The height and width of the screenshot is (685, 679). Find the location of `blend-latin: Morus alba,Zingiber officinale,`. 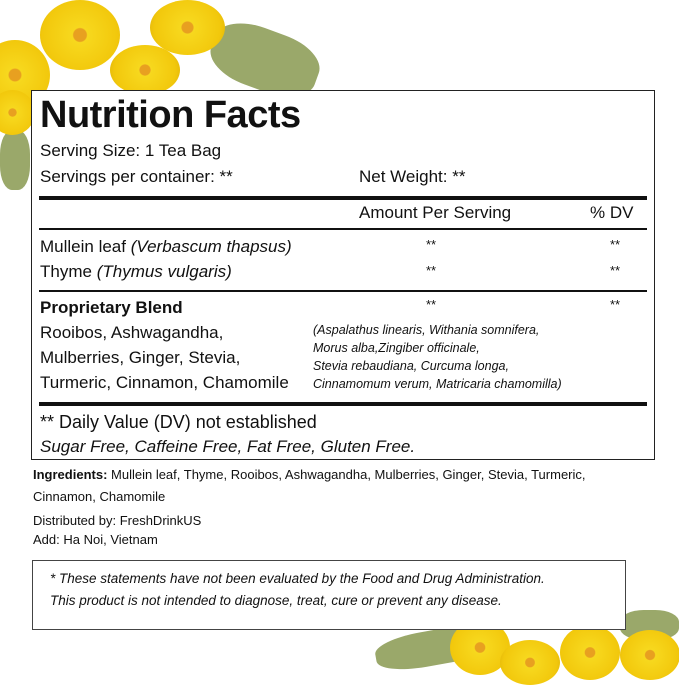

blend-latin: Morus alba,Zingiber officinale, is located at coordinates (396, 348).